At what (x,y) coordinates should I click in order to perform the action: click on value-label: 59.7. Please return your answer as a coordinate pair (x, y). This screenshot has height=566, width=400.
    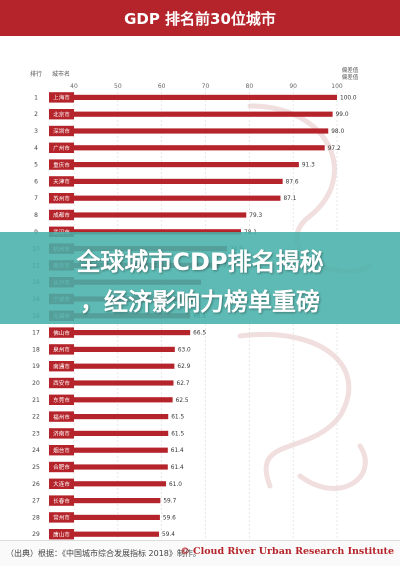
    Looking at the image, I should click on (169, 502).